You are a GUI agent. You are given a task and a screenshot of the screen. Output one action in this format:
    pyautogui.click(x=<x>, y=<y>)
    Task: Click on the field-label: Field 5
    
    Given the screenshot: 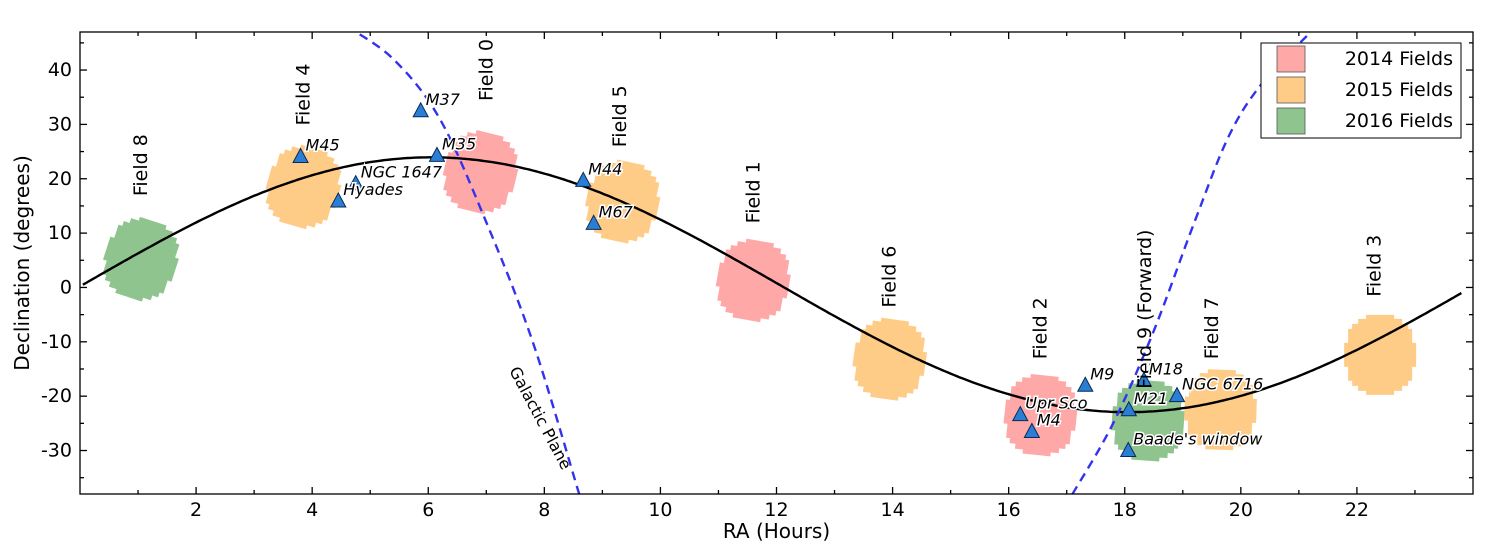 What is the action you would take?
    pyautogui.click(x=620, y=116)
    